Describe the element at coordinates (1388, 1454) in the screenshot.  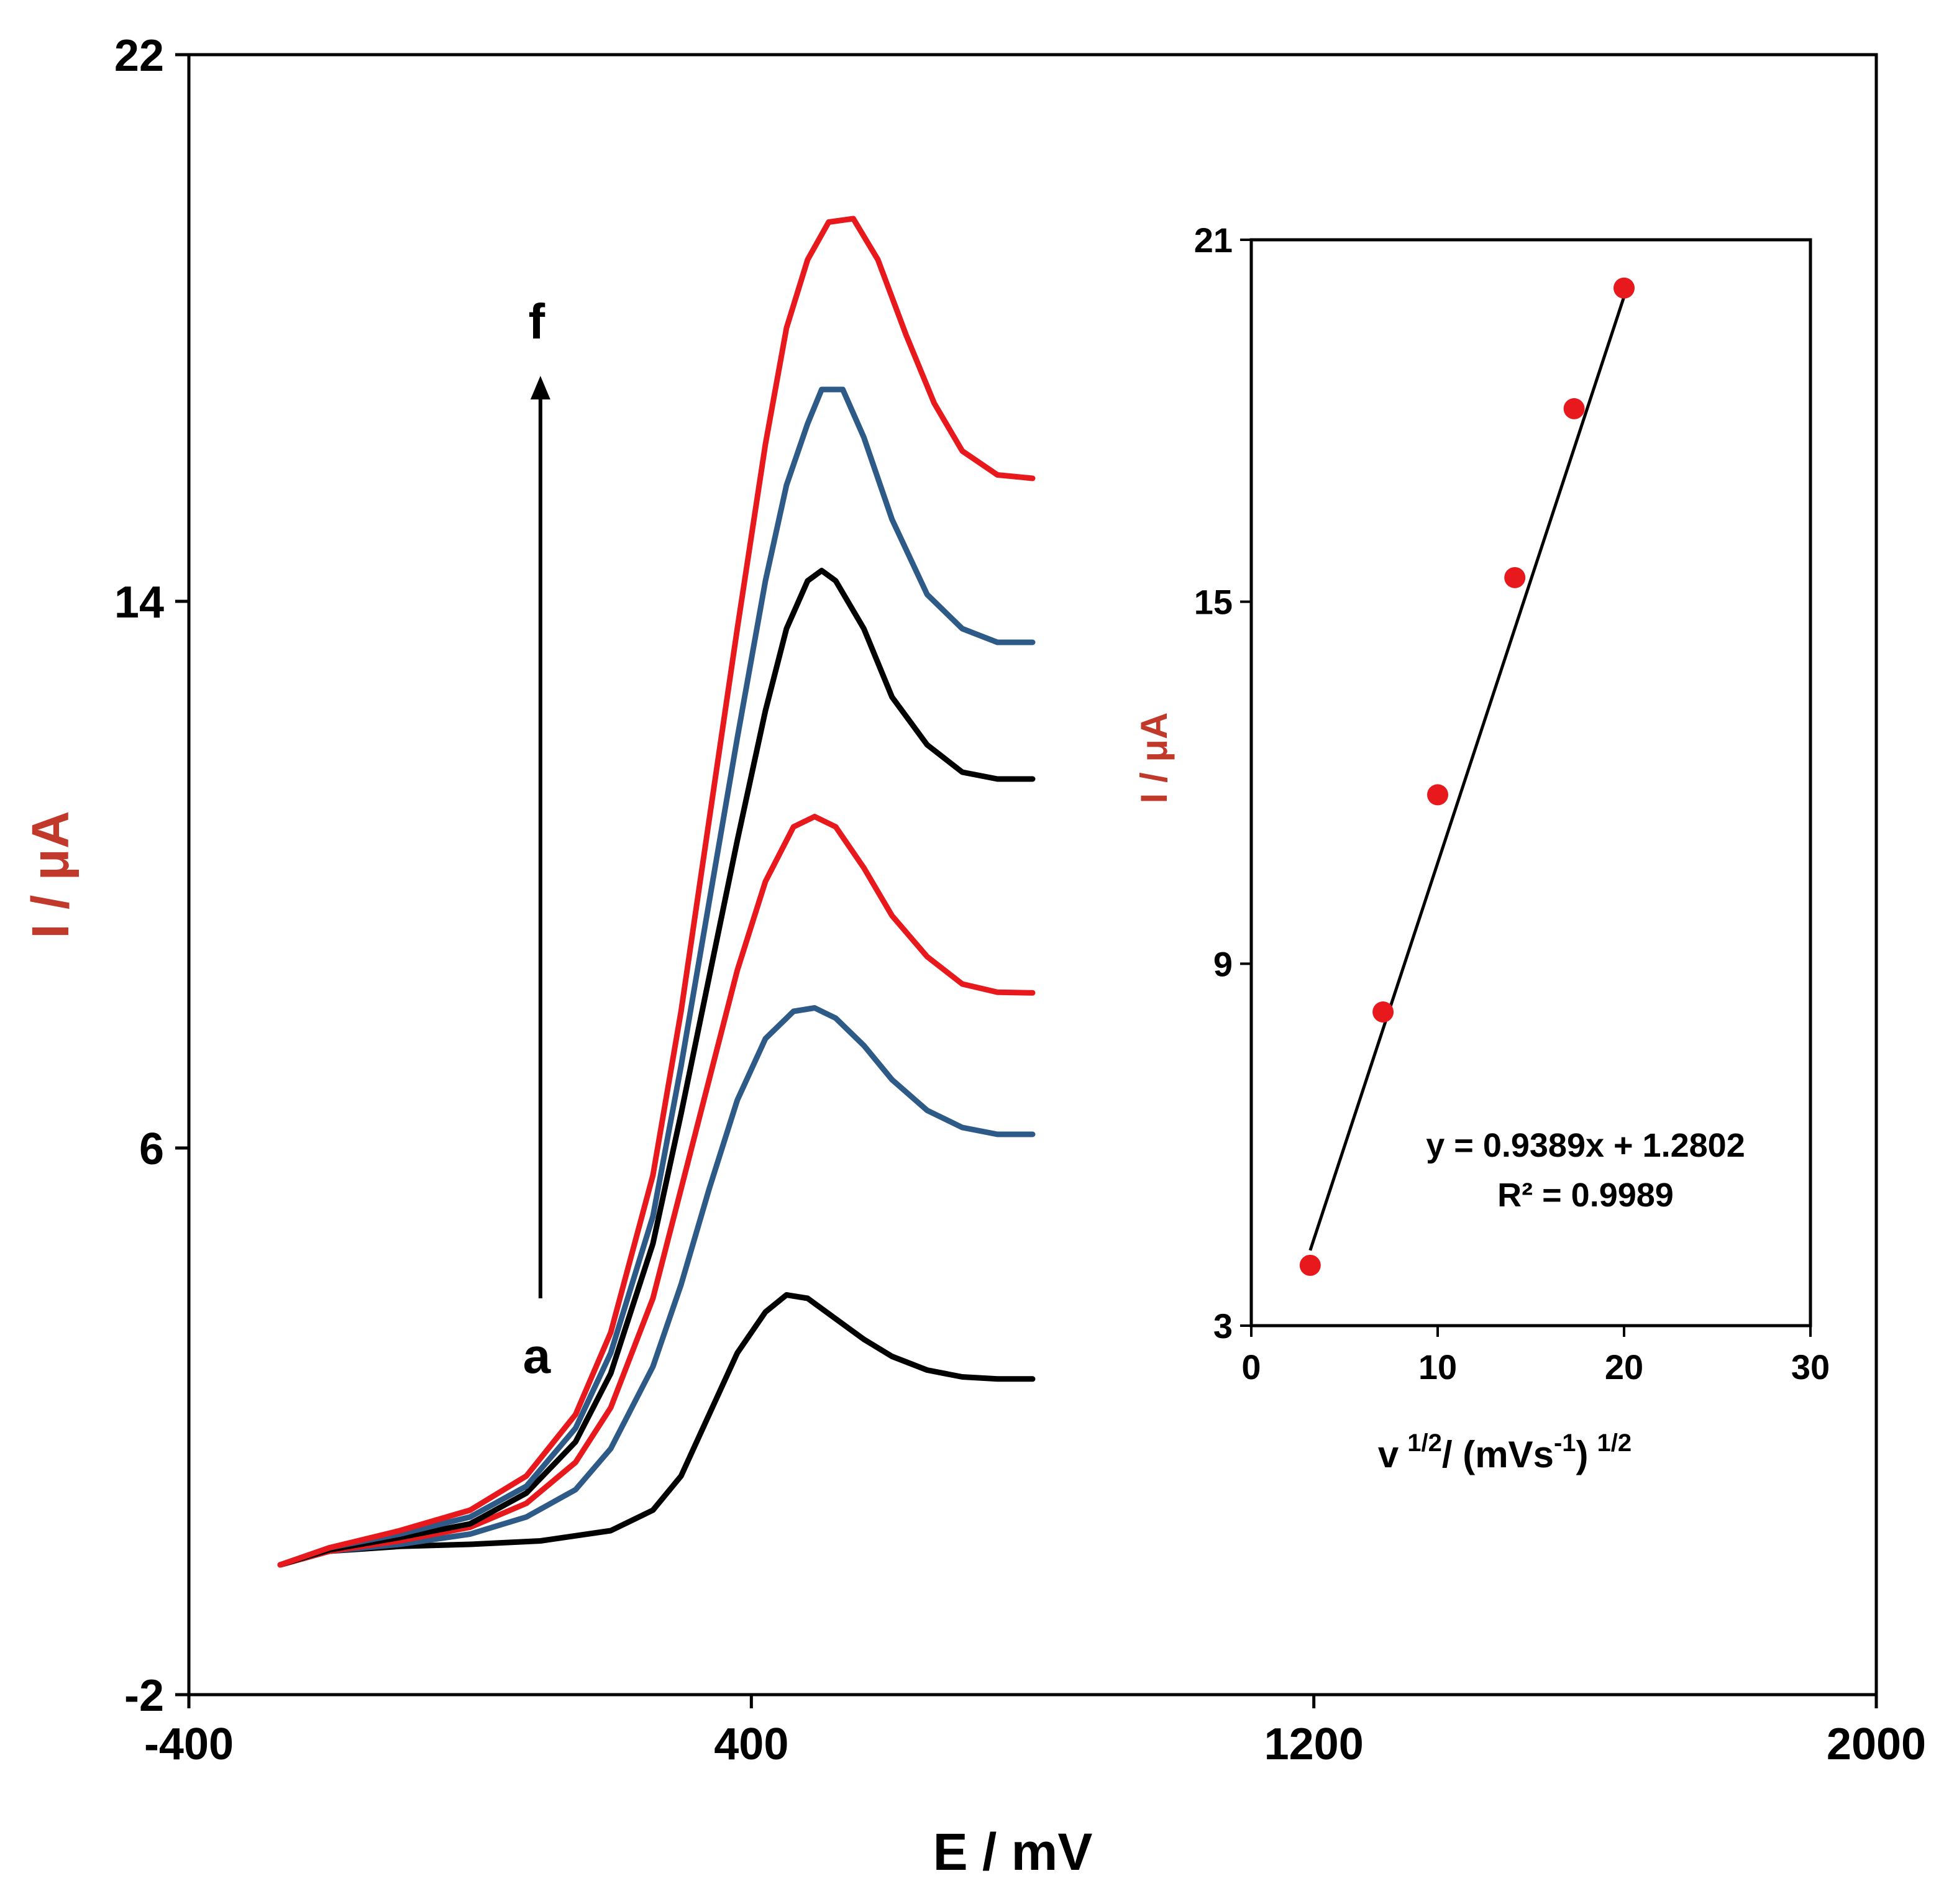
I see `inset-x-title-v: v` at that location.